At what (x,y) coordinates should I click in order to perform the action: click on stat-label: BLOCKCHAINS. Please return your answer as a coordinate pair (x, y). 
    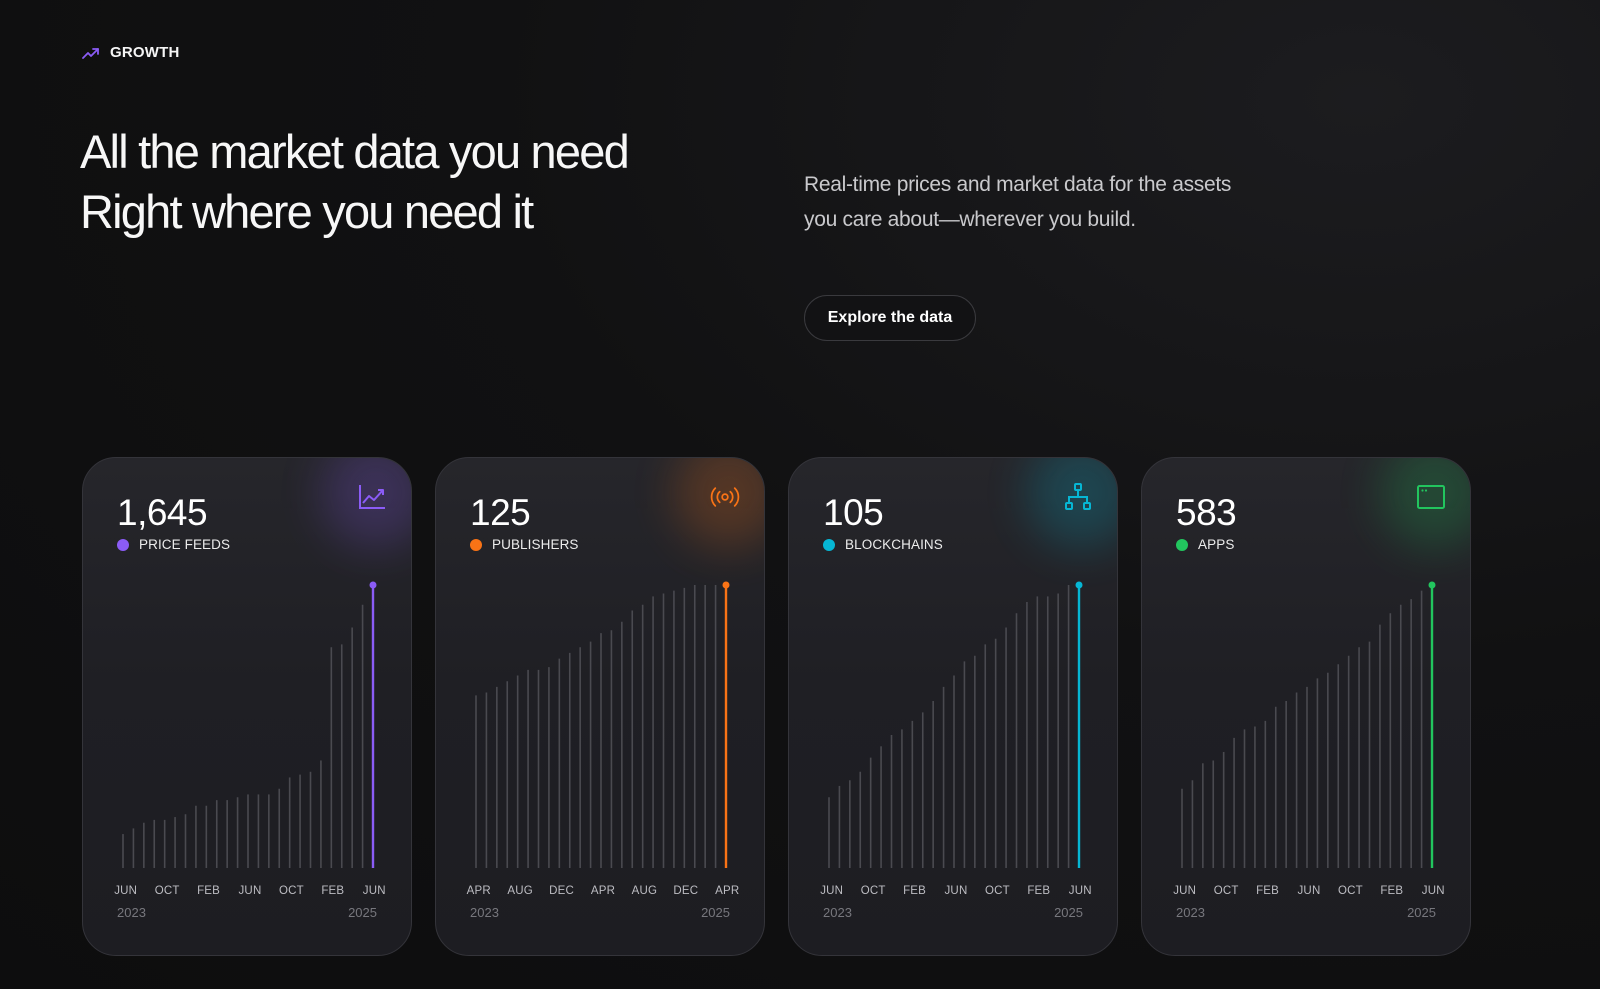
    Looking at the image, I should click on (883, 544).